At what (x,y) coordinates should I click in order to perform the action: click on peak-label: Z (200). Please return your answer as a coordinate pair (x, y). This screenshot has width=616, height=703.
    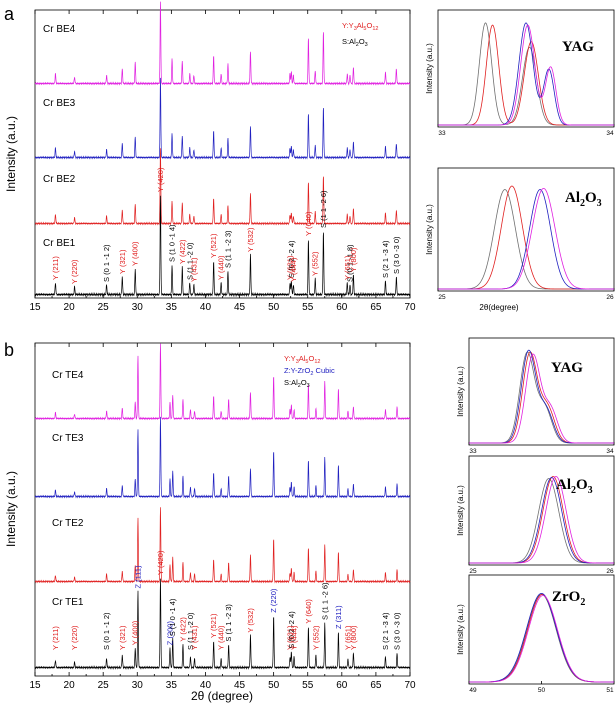
    Looking at the image, I should click on (170, 633).